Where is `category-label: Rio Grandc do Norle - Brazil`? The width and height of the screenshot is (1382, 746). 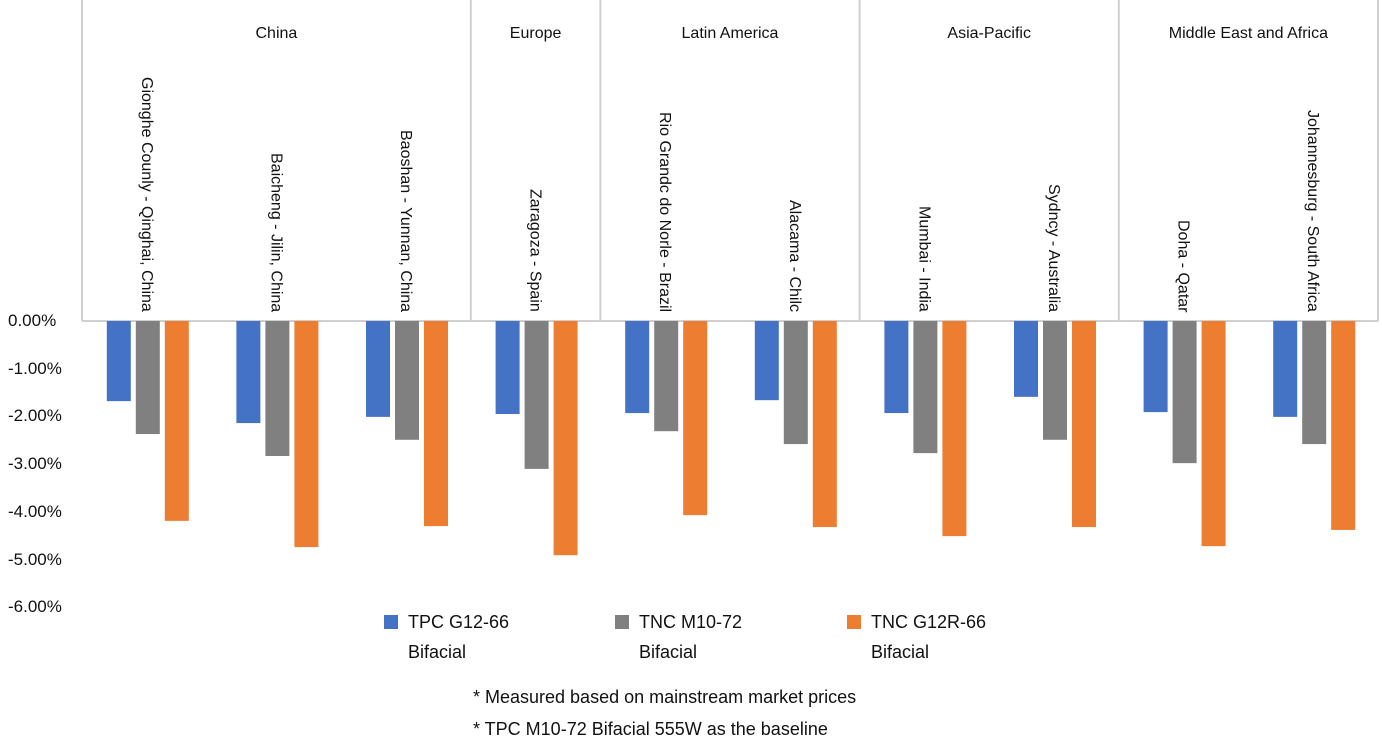
category-label: Rio Grandc do Norle - Brazil is located at coordinates (665, 211).